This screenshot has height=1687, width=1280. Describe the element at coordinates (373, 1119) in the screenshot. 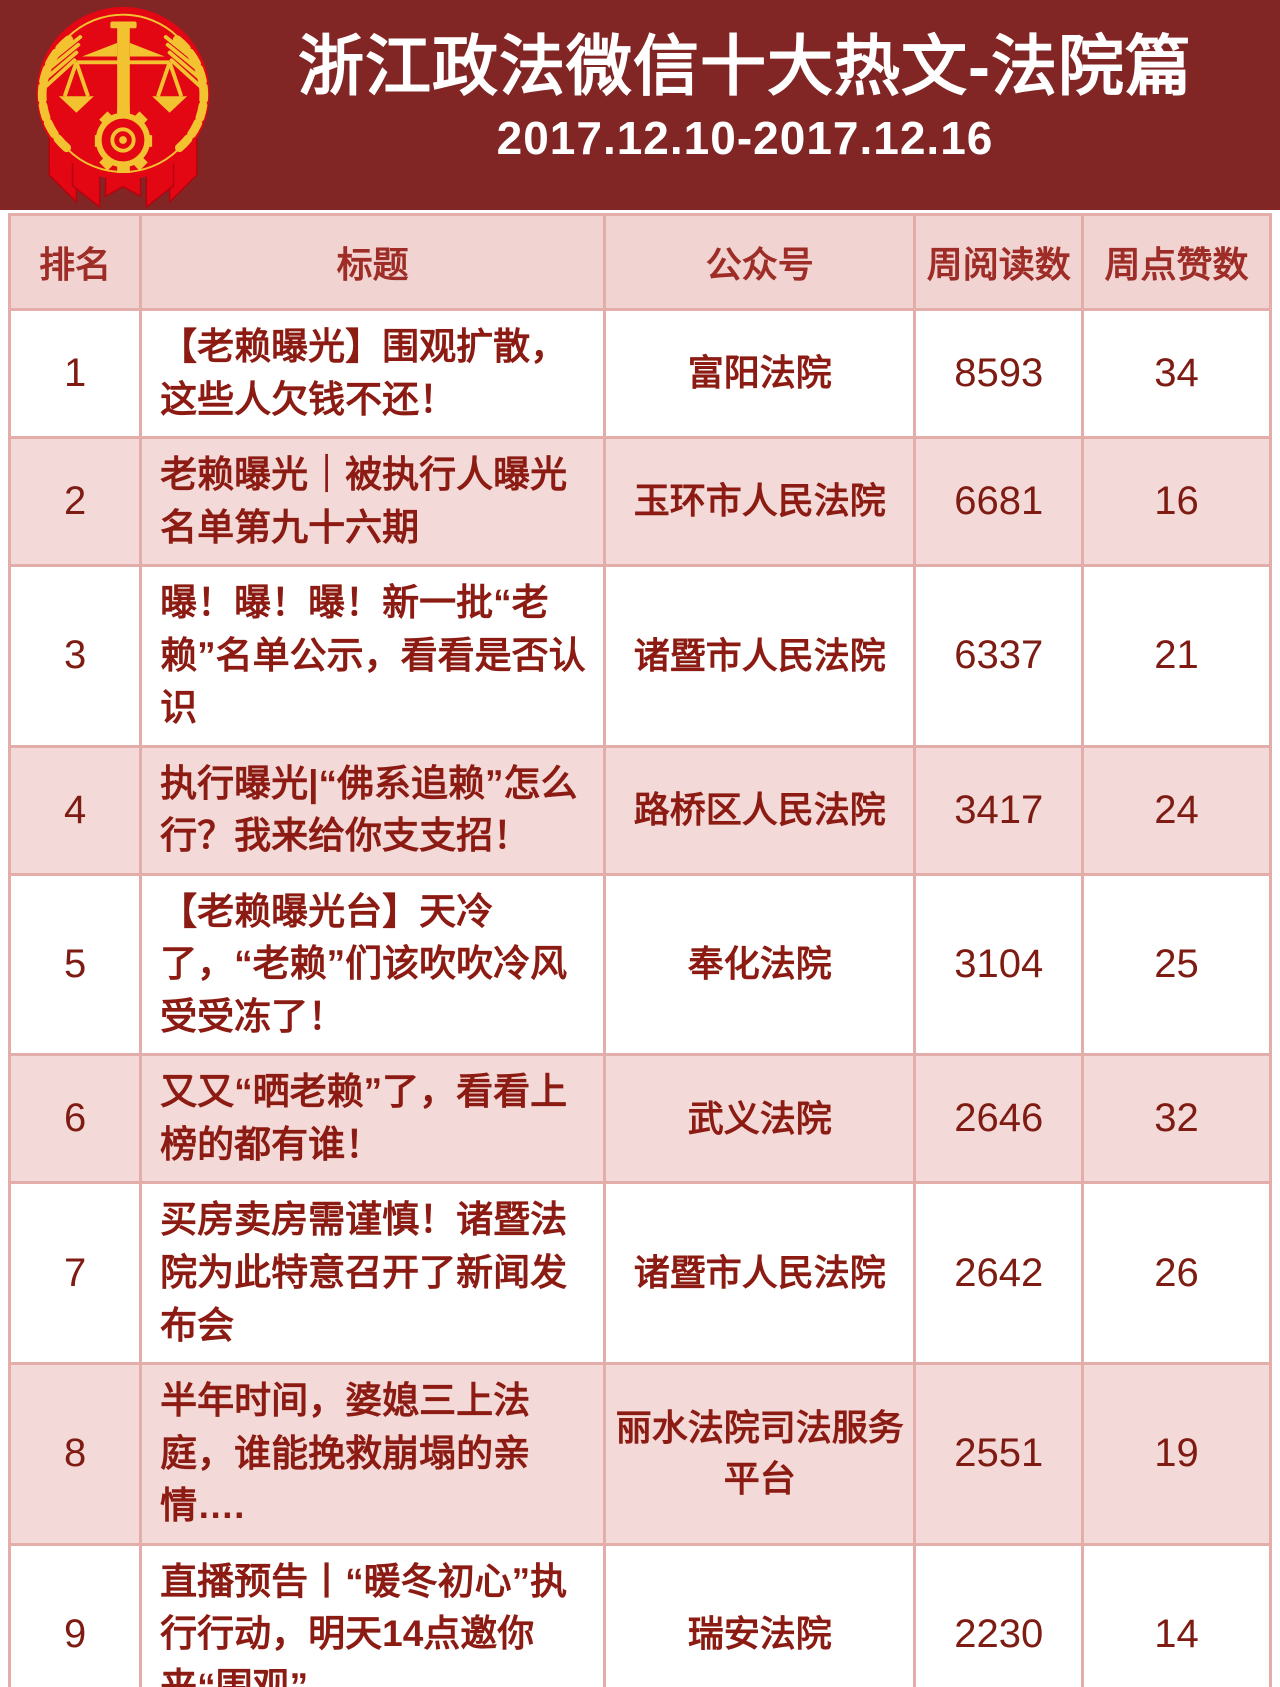

I see `title-cell: 又又“晒老赖”了，看看上榜的都有谁！` at that location.